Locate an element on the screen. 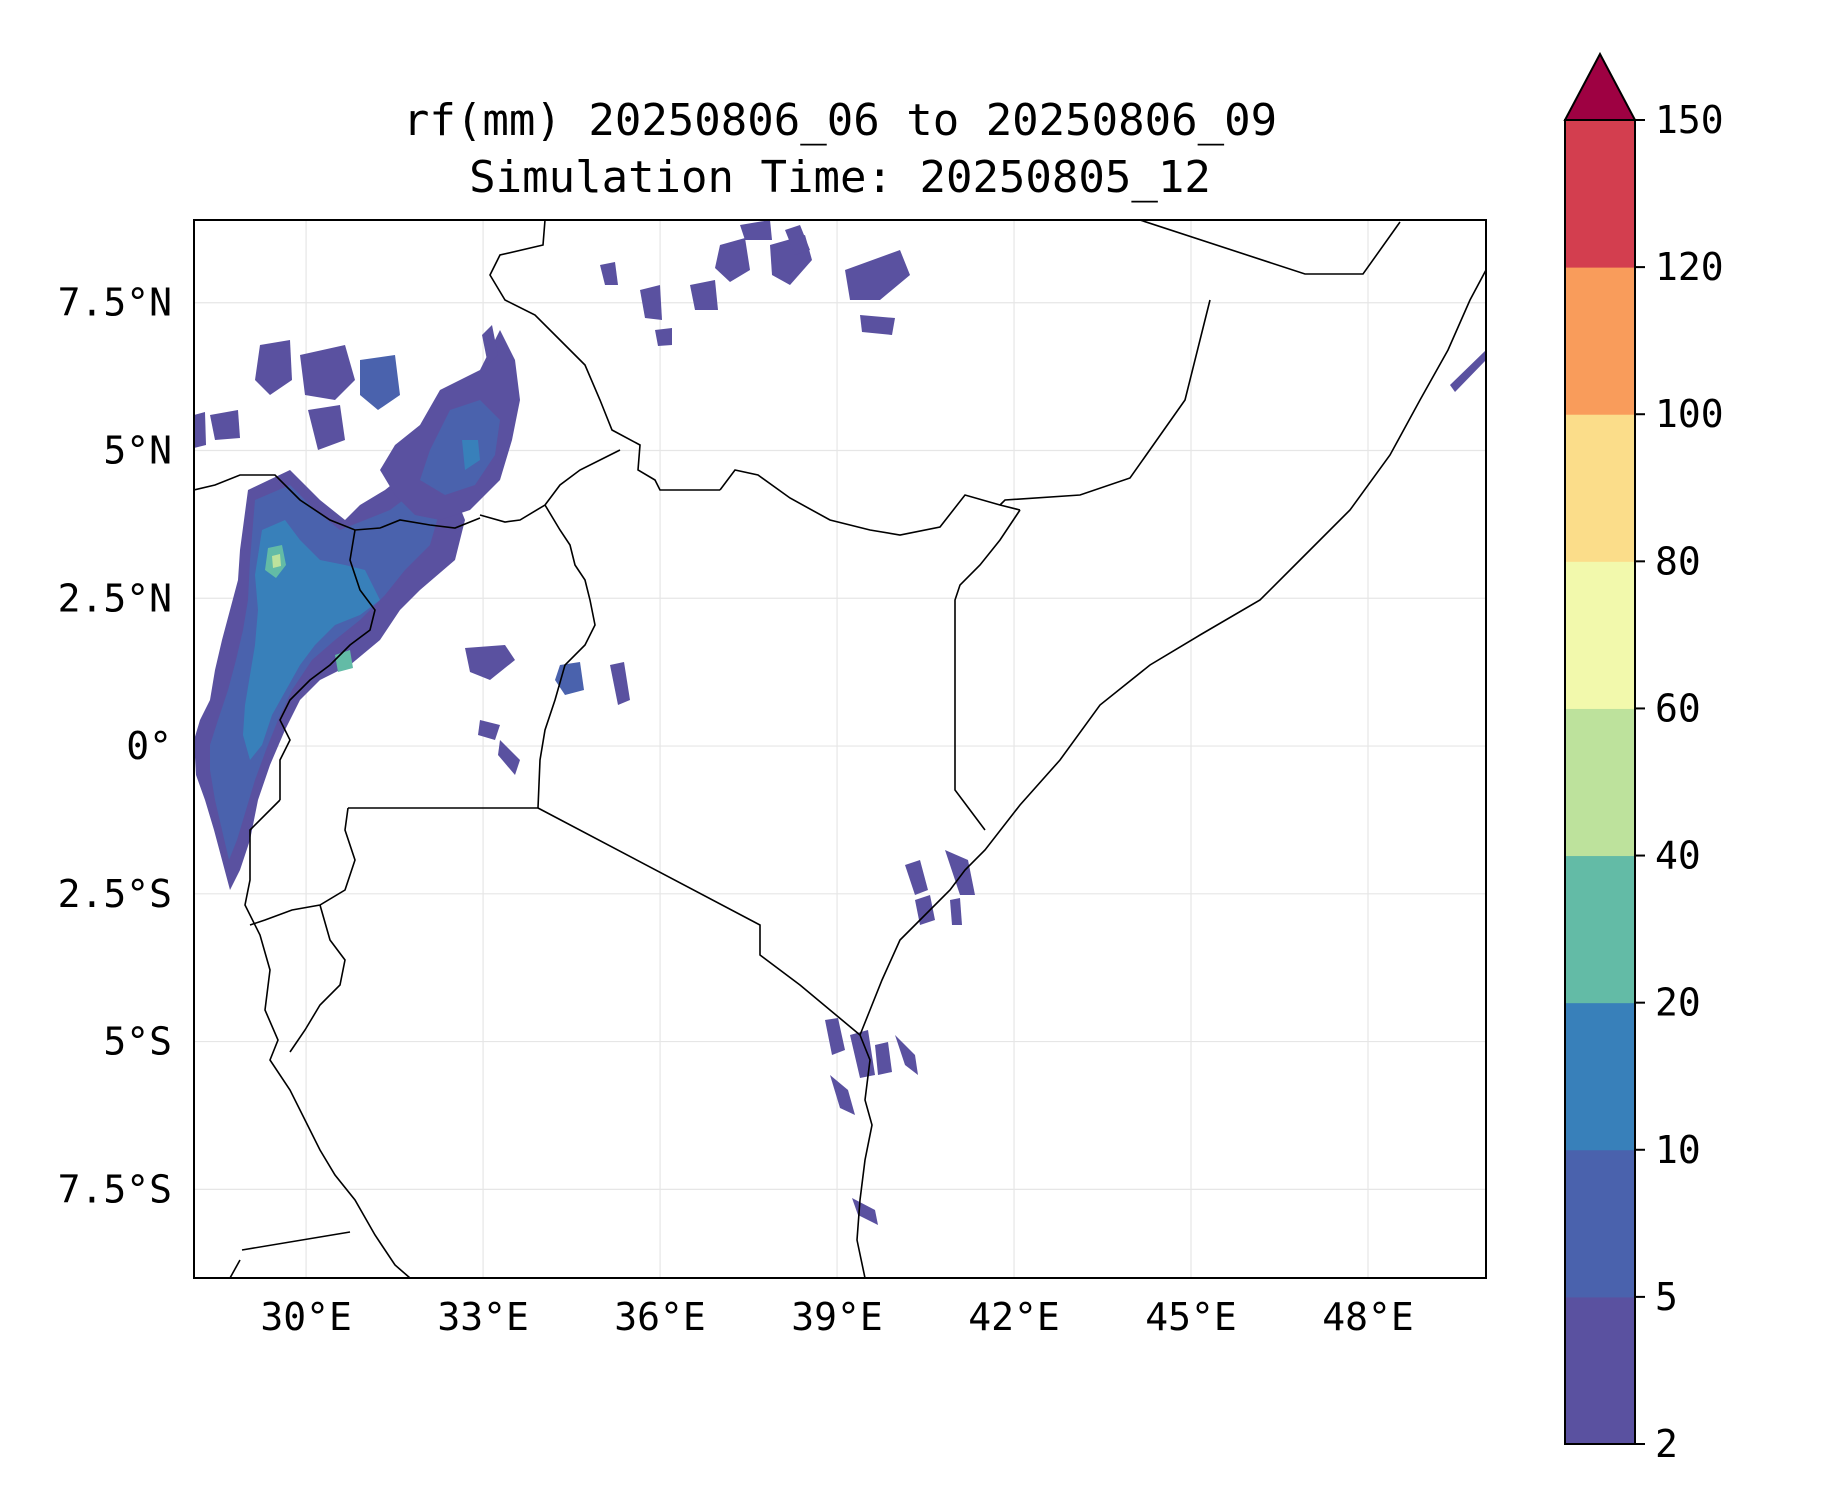 The image size is (1833, 1500). x-tick-label: 33°E is located at coordinates (483, 1317).